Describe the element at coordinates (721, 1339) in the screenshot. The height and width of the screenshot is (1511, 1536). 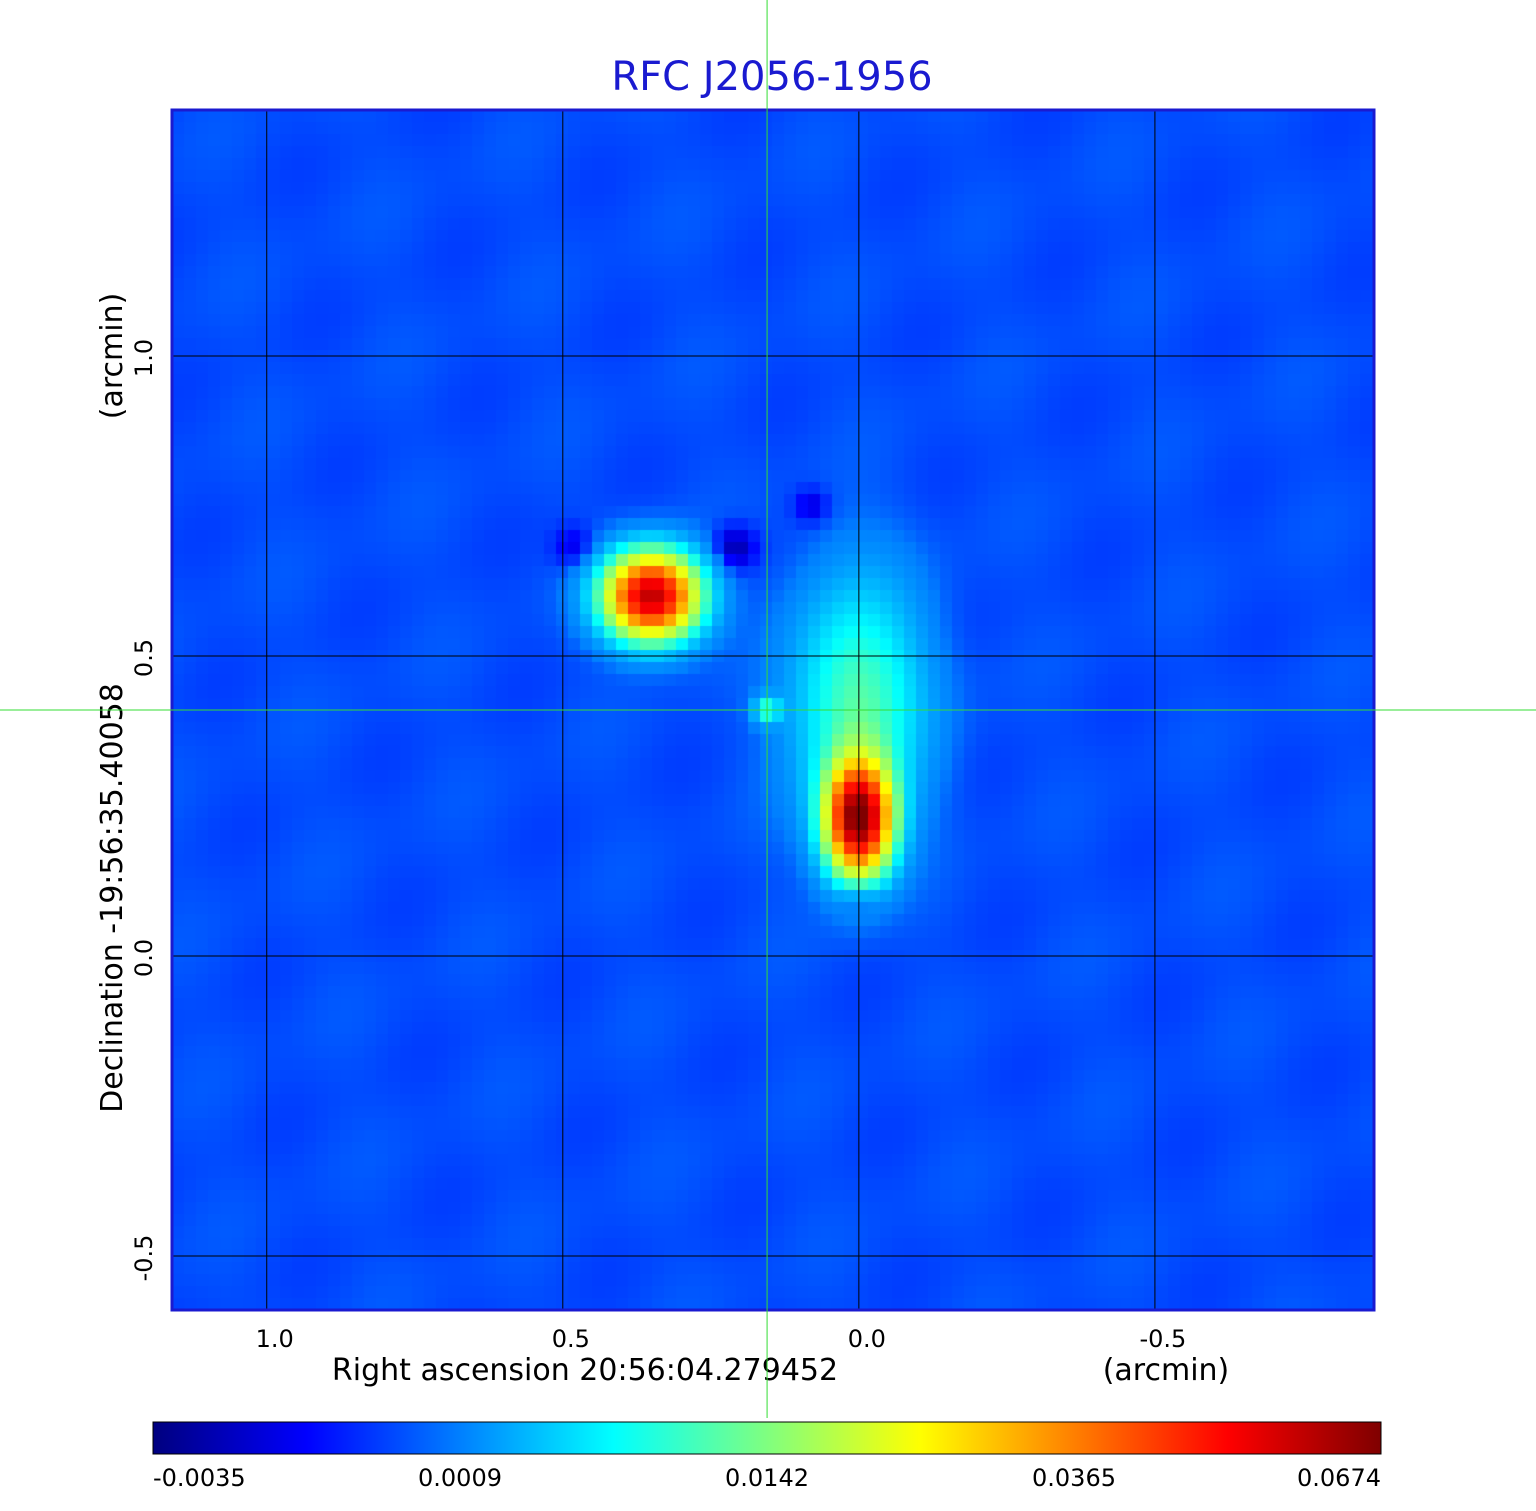
I see `x-tick-labels: 1.0 0.5 0.0 -0.5` at that location.